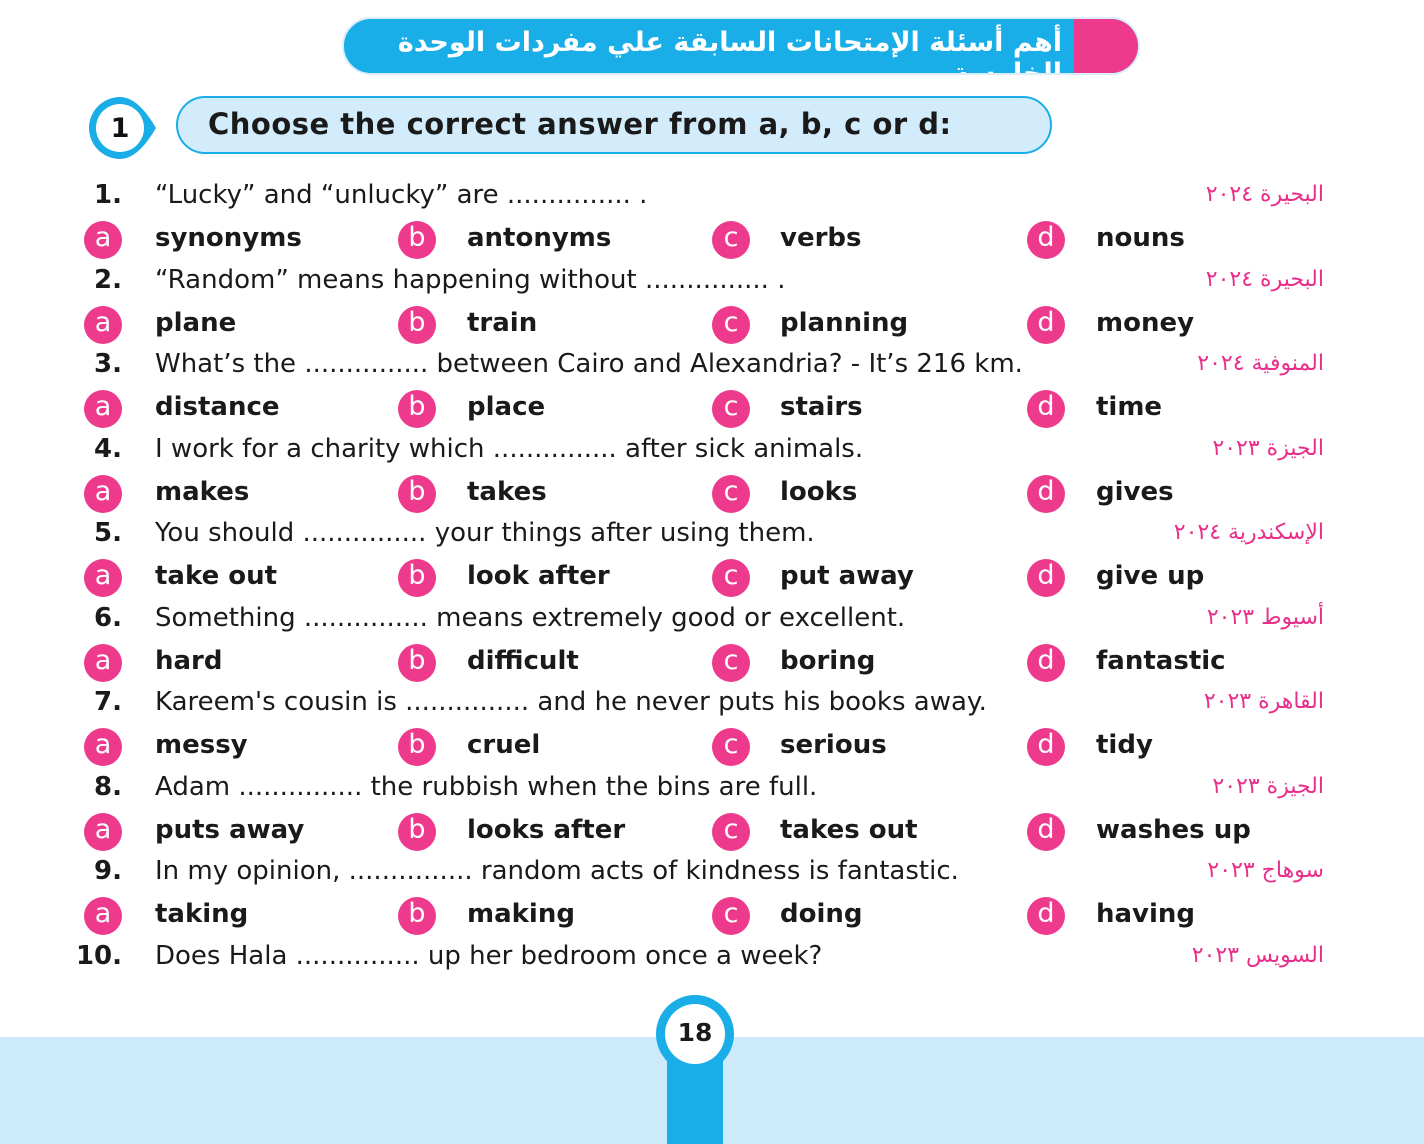 The height and width of the screenshot is (1144, 1424). What do you see at coordinates (202, 491) in the screenshot?
I see `option-a: makes` at bounding box center [202, 491].